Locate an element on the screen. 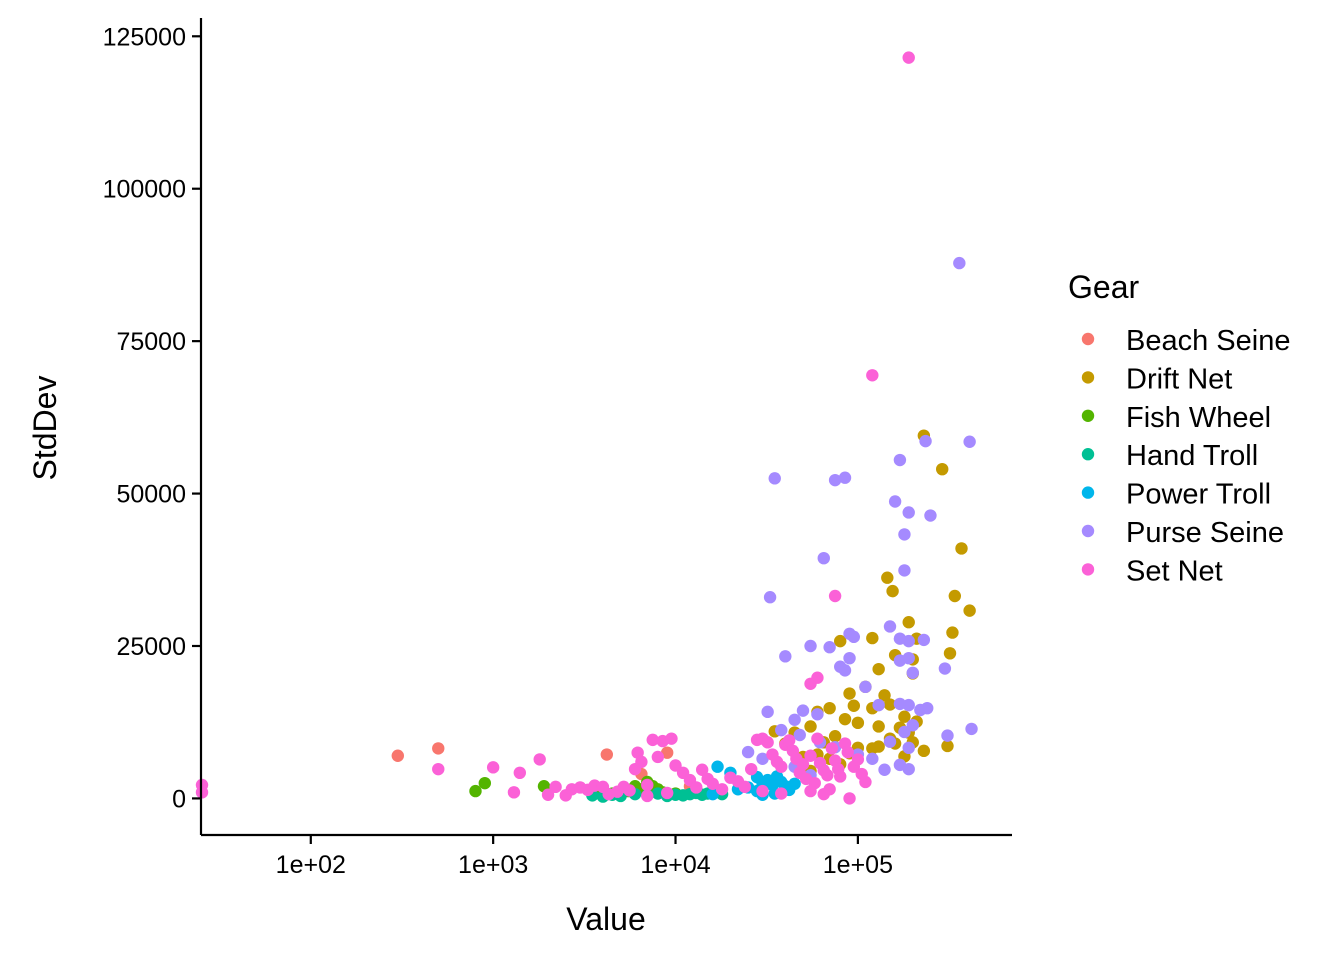 This screenshot has width=1344, height=960. legend-label-purse-seine: Purse Seine is located at coordinates (1205, 533).